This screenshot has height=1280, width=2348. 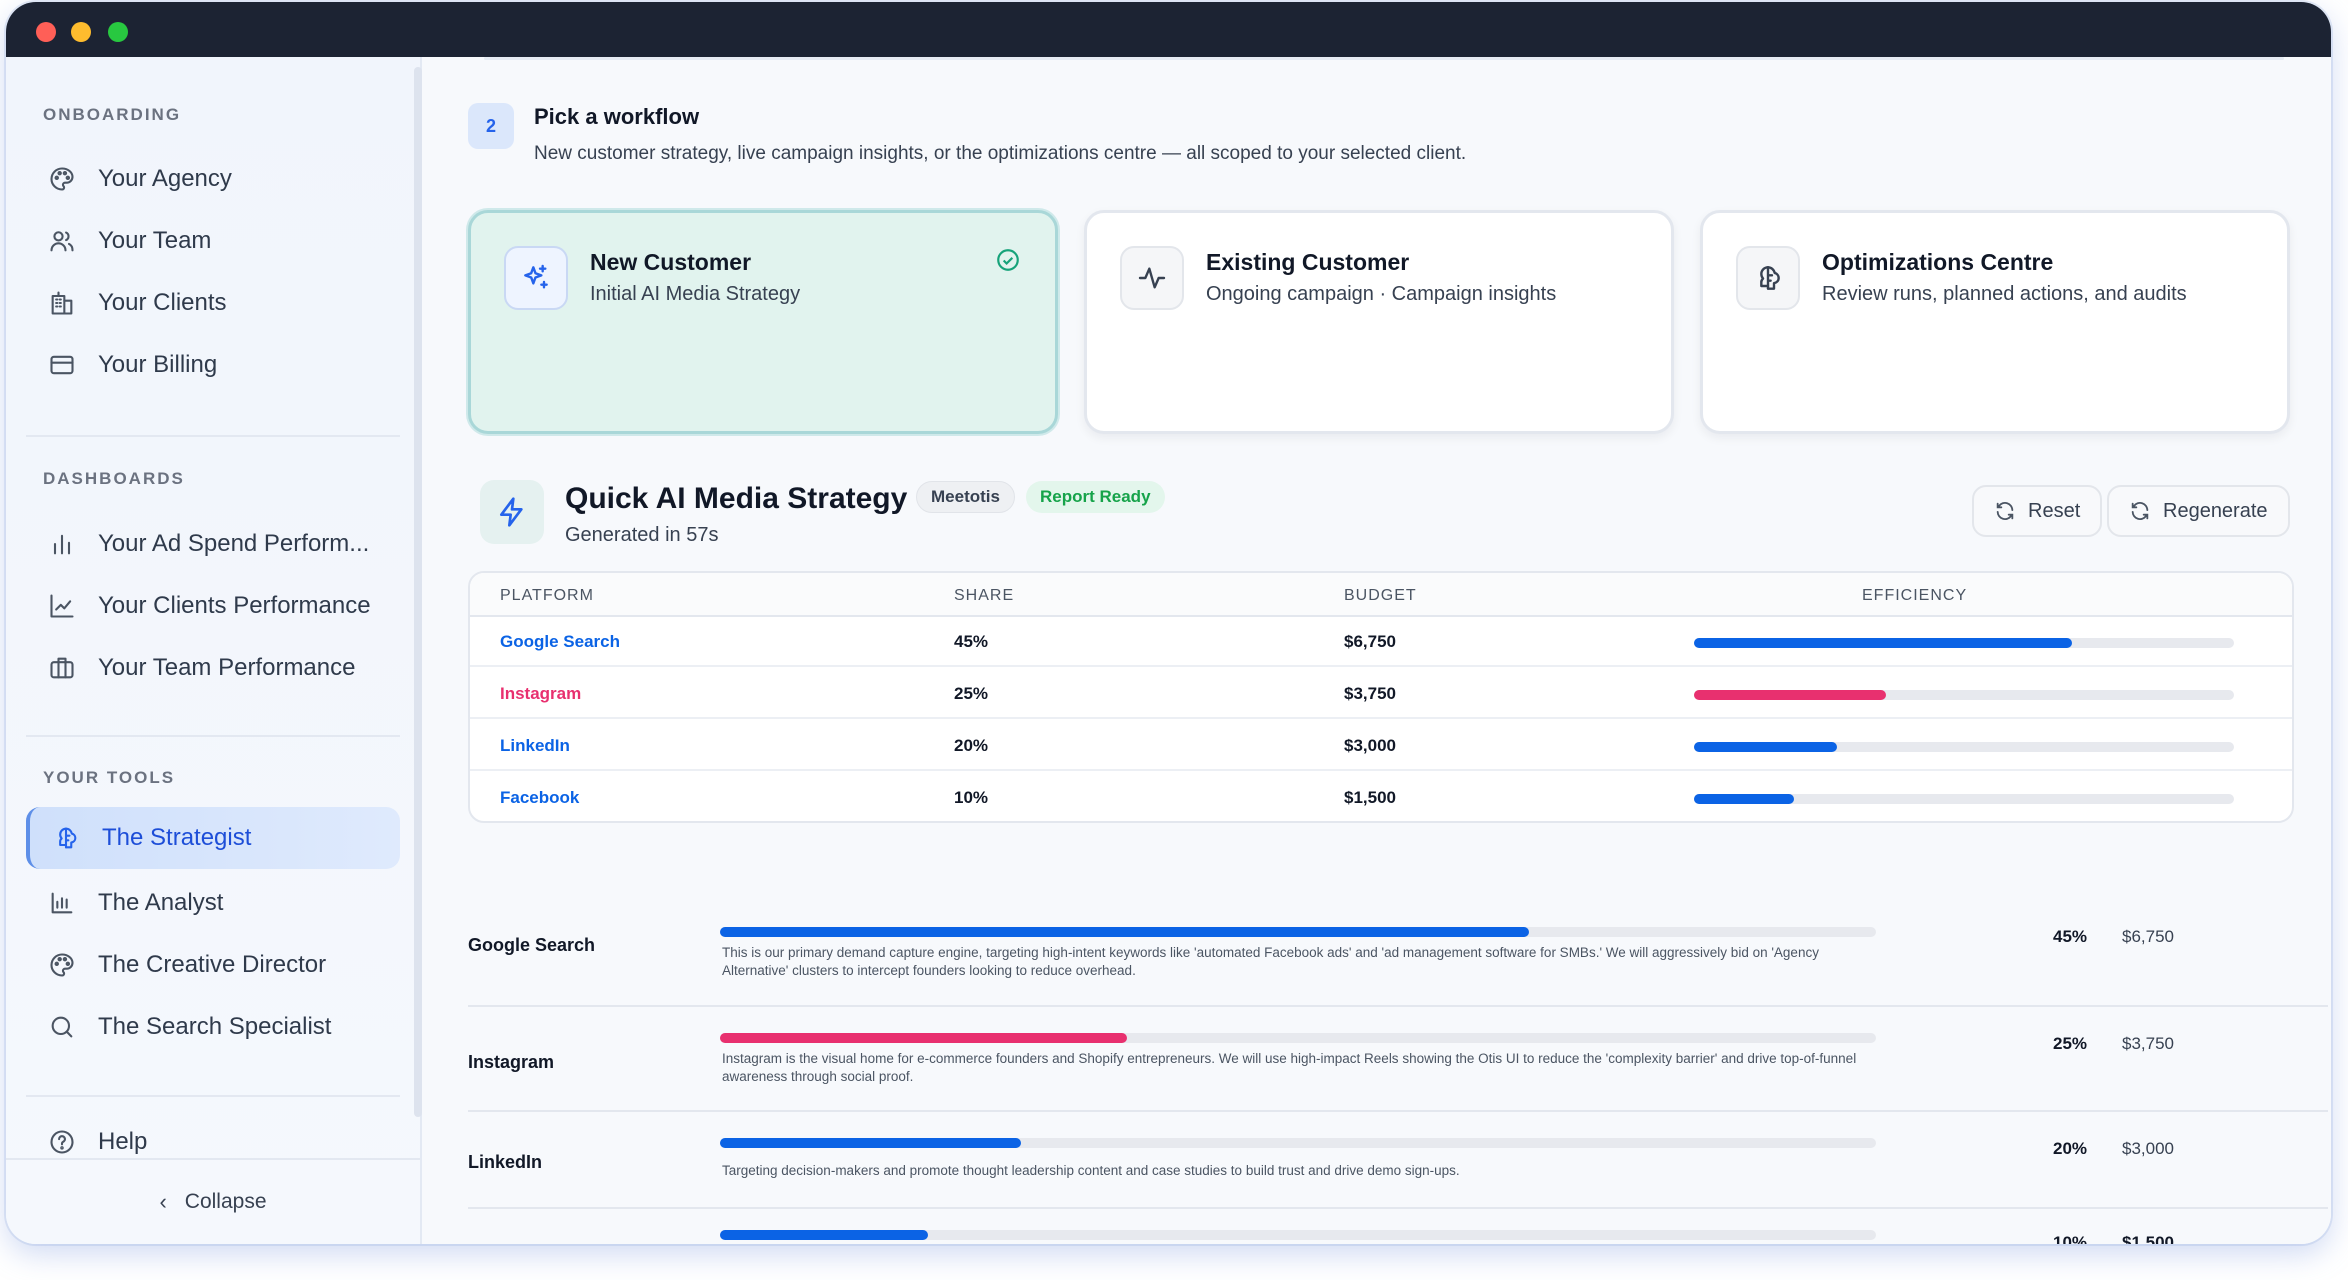 What do you see at coordinates (491, 126) in the screenshot?
I see `step-number-badge: 2` at bounding box center [491, 126].